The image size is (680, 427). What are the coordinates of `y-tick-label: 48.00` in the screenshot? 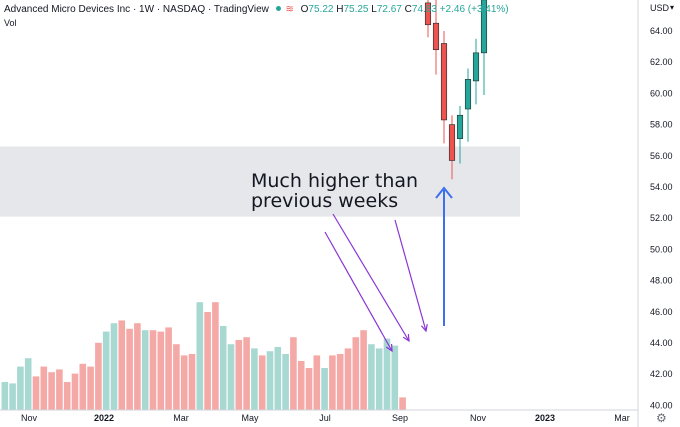 It's located at (661, 281).